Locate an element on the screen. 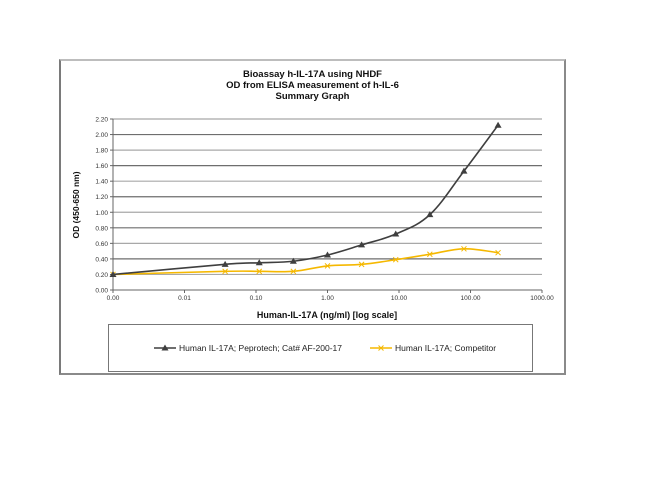 The height and width of the screenshot is (502, 650). x-tick-labels: 0.00 0.01 0.10 1.00 10.00 100.00 1000.00 is located at coordinates (330, 298).